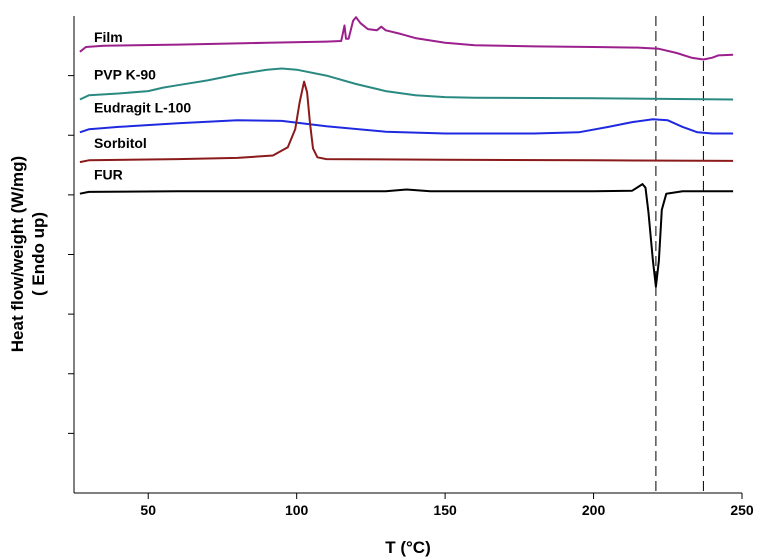 The height and width of the screenshot is (558, 760). Describe the element at coordinates (120, 143) in the screenshot. I see `series-label: Sorbitol` at that location.